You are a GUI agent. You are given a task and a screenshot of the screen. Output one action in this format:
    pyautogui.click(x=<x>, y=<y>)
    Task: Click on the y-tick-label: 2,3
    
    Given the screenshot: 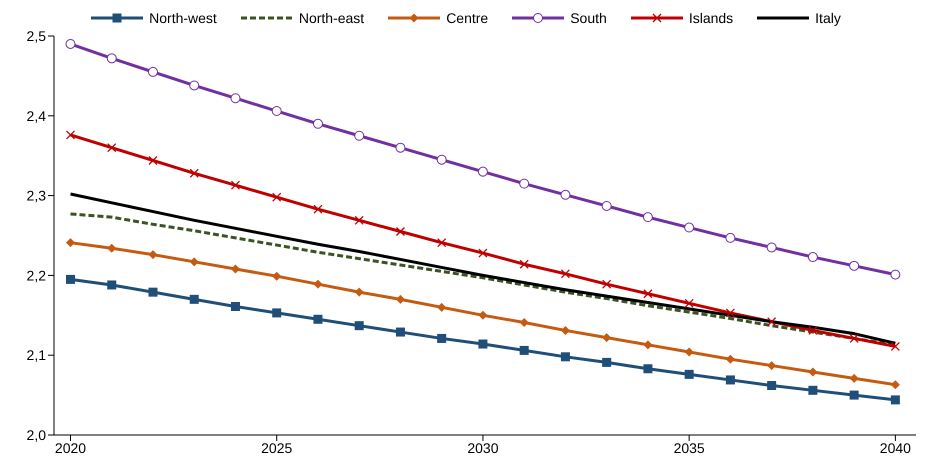 What is the action you would take?
    pyautogui.click(x=36, y=196)
    